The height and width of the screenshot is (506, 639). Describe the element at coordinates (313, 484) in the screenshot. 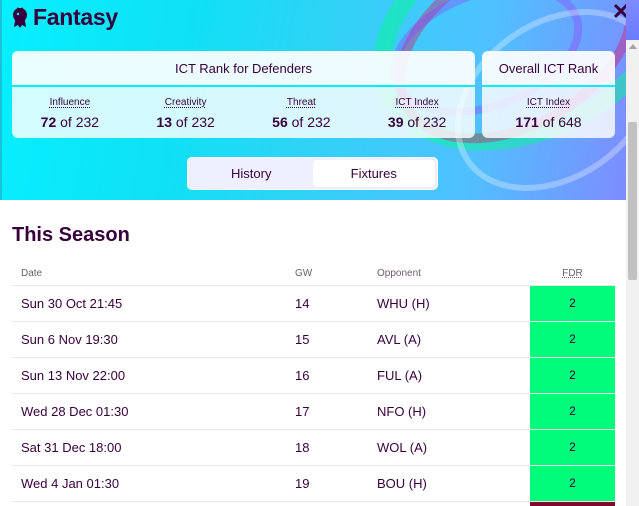

I see `table-row: Wed 4 Jan 01:30 19 BOU (H) 2` at that location.